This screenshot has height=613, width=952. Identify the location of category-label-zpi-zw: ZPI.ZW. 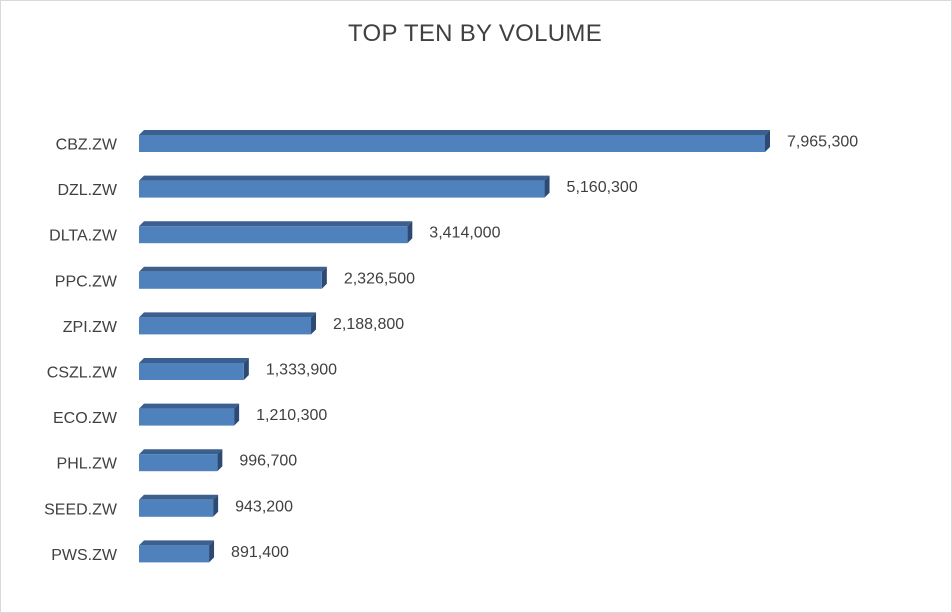
(90, 327).